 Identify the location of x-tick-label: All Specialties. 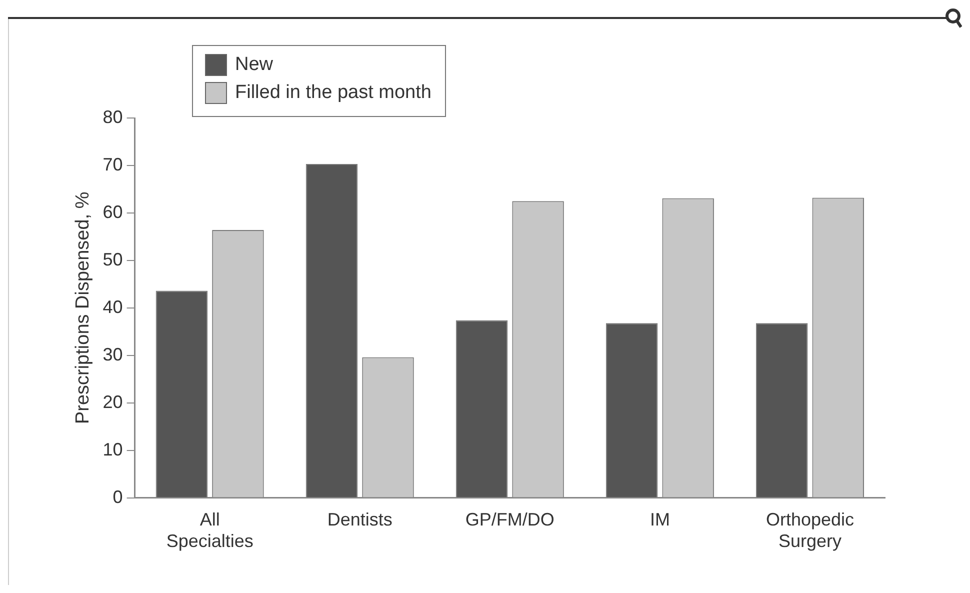
(210, 531).